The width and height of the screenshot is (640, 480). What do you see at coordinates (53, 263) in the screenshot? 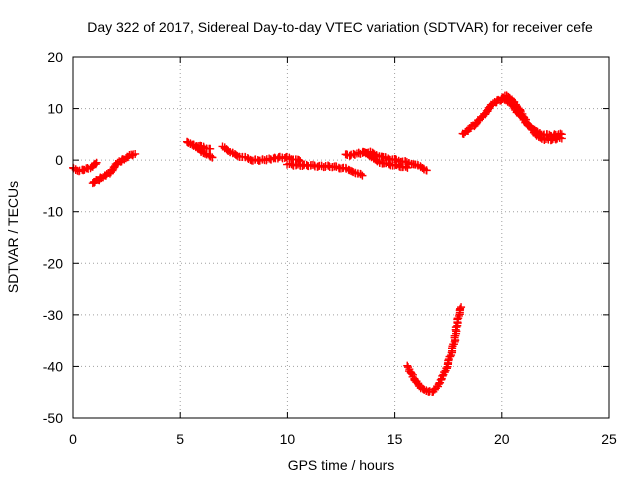
I see `y-tick-label: -20` at bounding box center [53, 263].